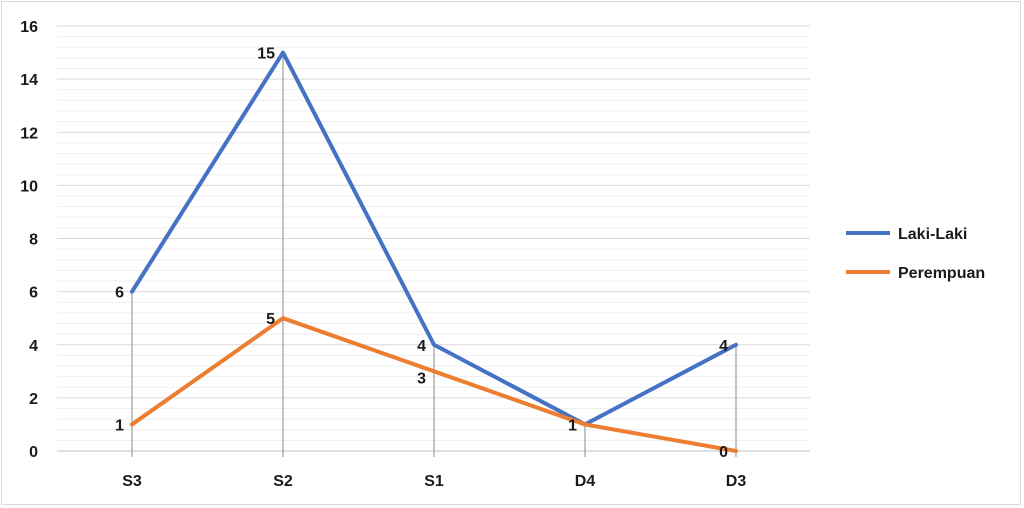  What do you see at coordinates (932, 234) in the screenshot?
I see `legend-label: Laki-Laki` at bounding box center [932, 234].